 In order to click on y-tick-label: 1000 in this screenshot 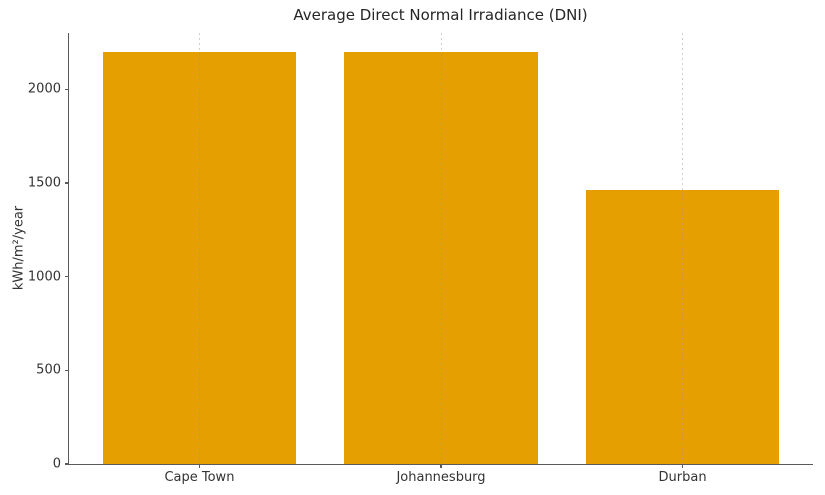, I will do `click(44, 277)`.